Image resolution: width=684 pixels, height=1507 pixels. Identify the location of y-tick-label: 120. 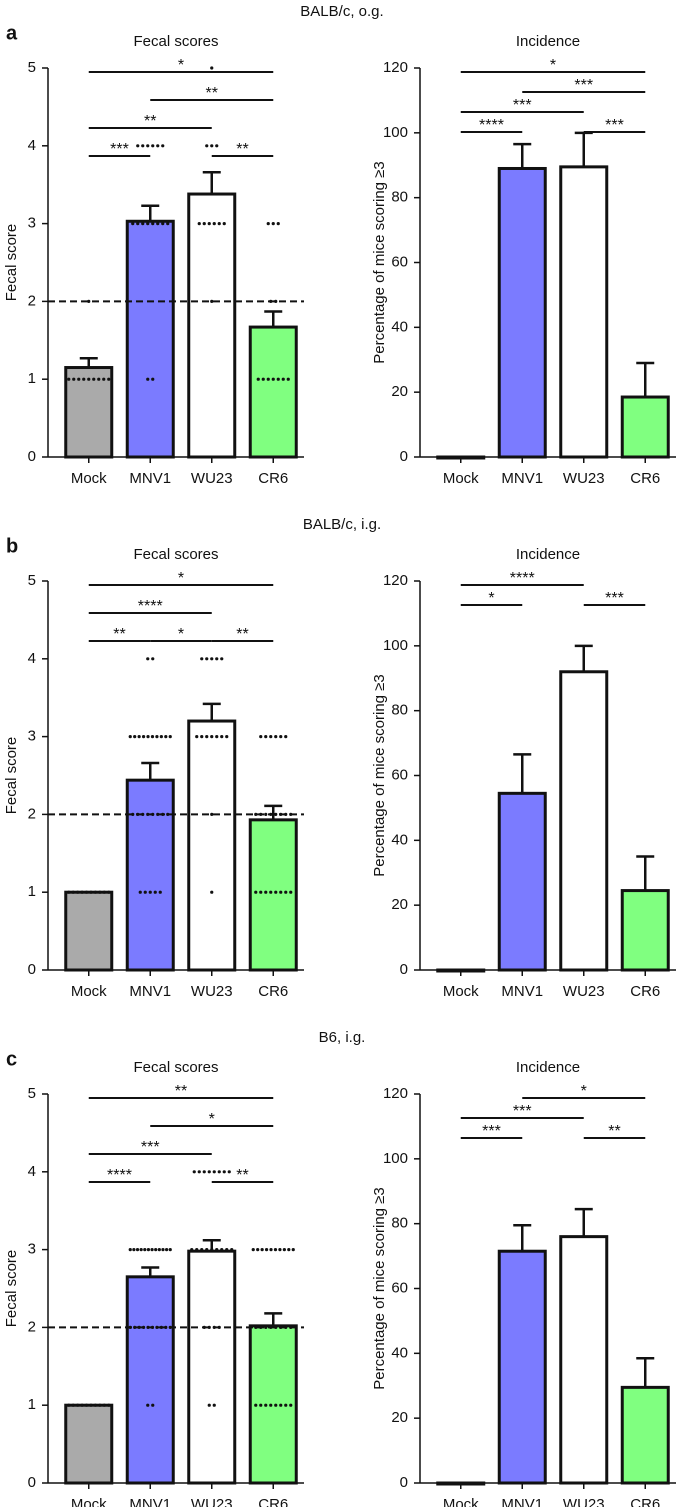
(395, 580).